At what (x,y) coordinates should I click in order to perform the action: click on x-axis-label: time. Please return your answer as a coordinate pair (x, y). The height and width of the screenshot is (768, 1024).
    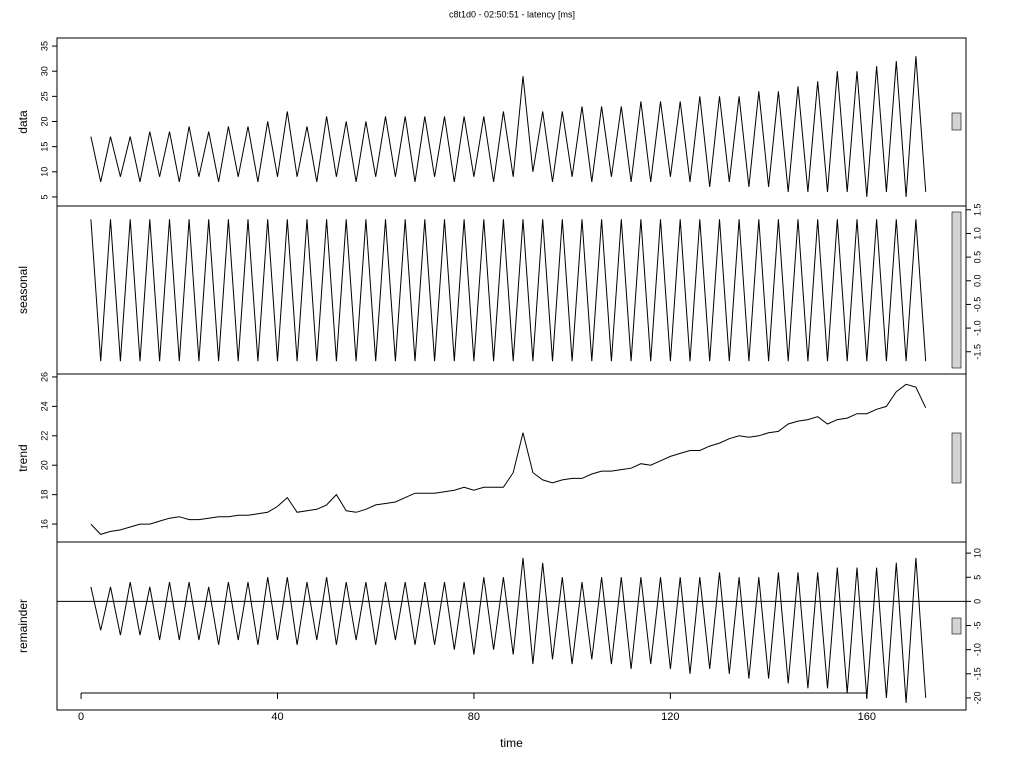
    Looking at the image, I should click on (511, 743).